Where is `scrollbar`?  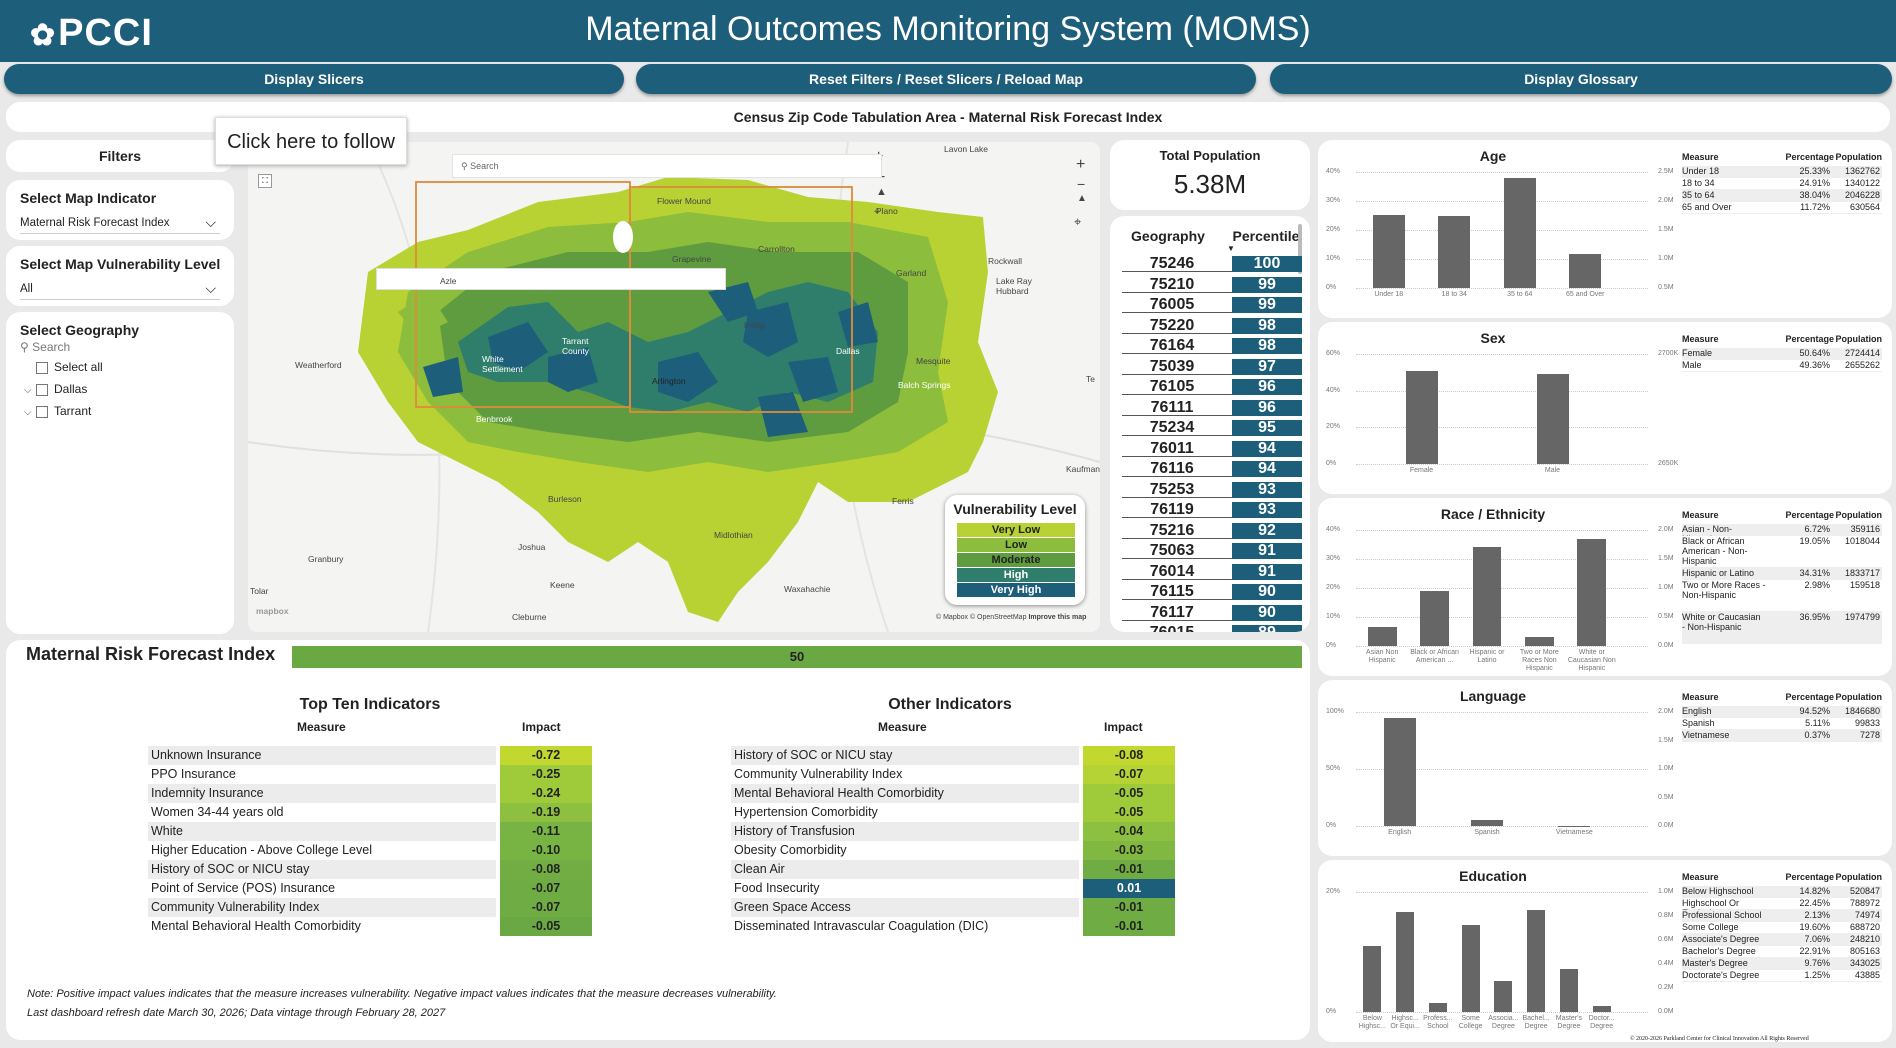 scrollbar is located at coordinates (1300, 249).